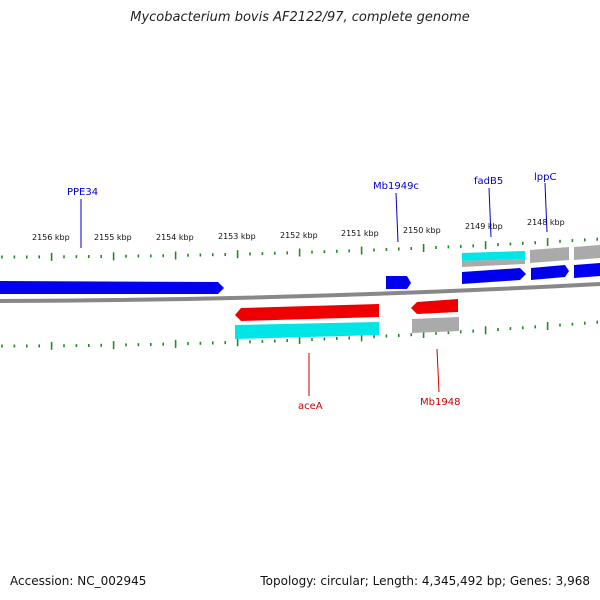 The image size is (600, 600). Describe the element at coordinates (82, 192) in the screenshot. I see `gene-label-ppe34: PPE34` at that location.